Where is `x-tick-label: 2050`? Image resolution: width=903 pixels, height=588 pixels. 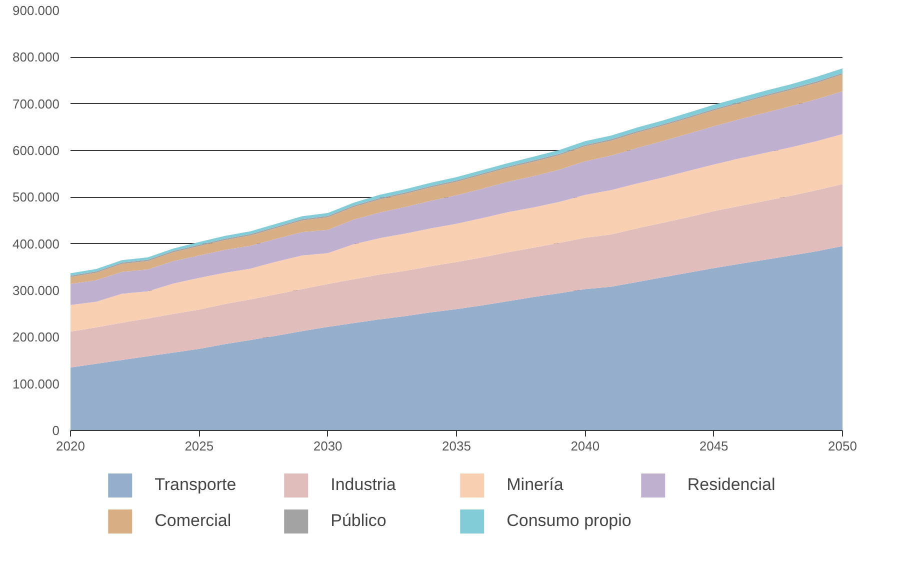 x-tick-label: 2050 is located at coordinates (842, 446).